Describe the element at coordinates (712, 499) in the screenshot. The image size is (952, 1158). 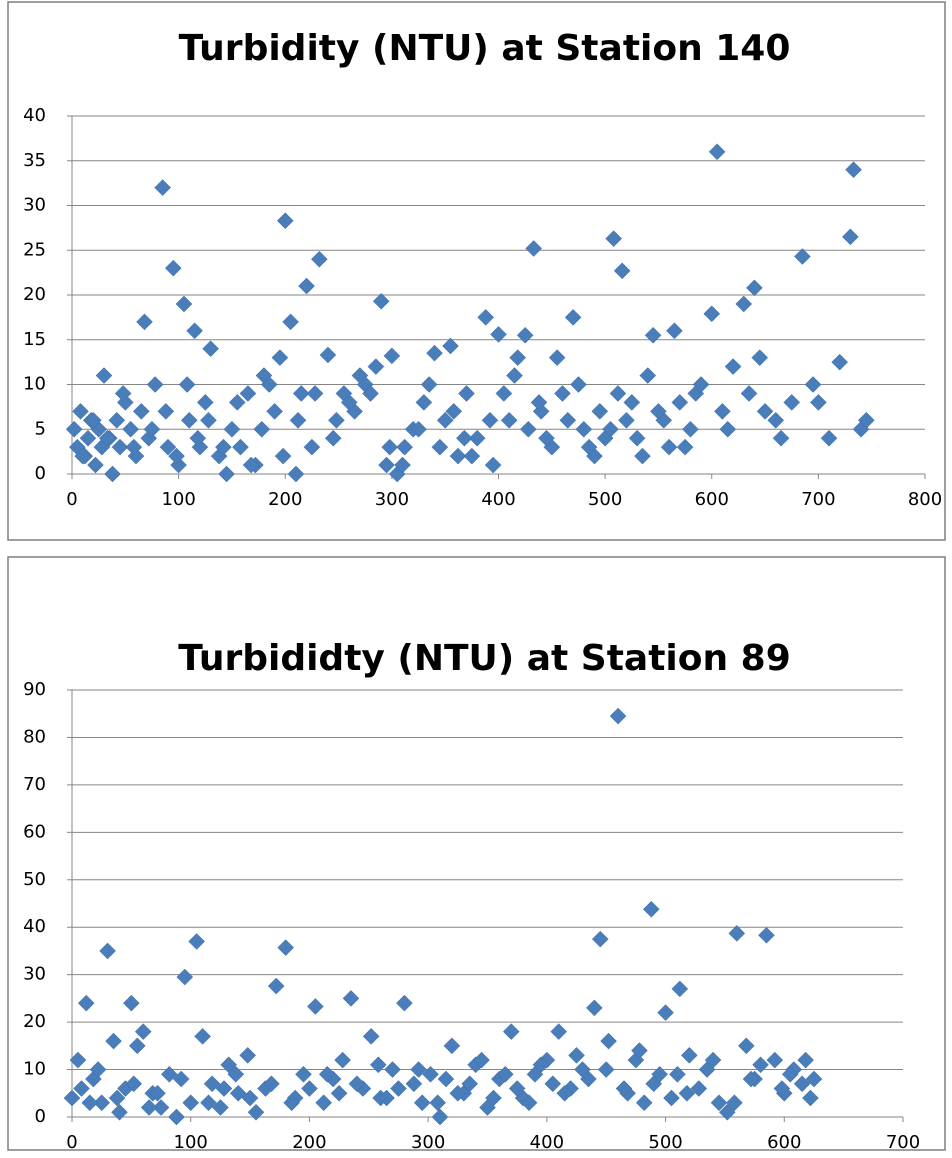
I see `x-tick-label: 600` at that location.